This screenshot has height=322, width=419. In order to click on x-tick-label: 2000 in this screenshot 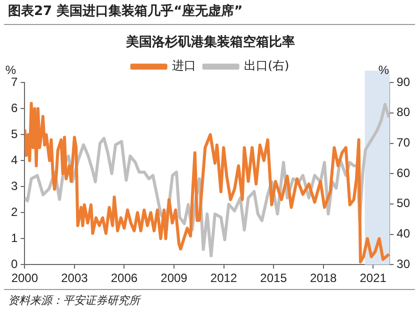, I will do `click(24, 278)`.